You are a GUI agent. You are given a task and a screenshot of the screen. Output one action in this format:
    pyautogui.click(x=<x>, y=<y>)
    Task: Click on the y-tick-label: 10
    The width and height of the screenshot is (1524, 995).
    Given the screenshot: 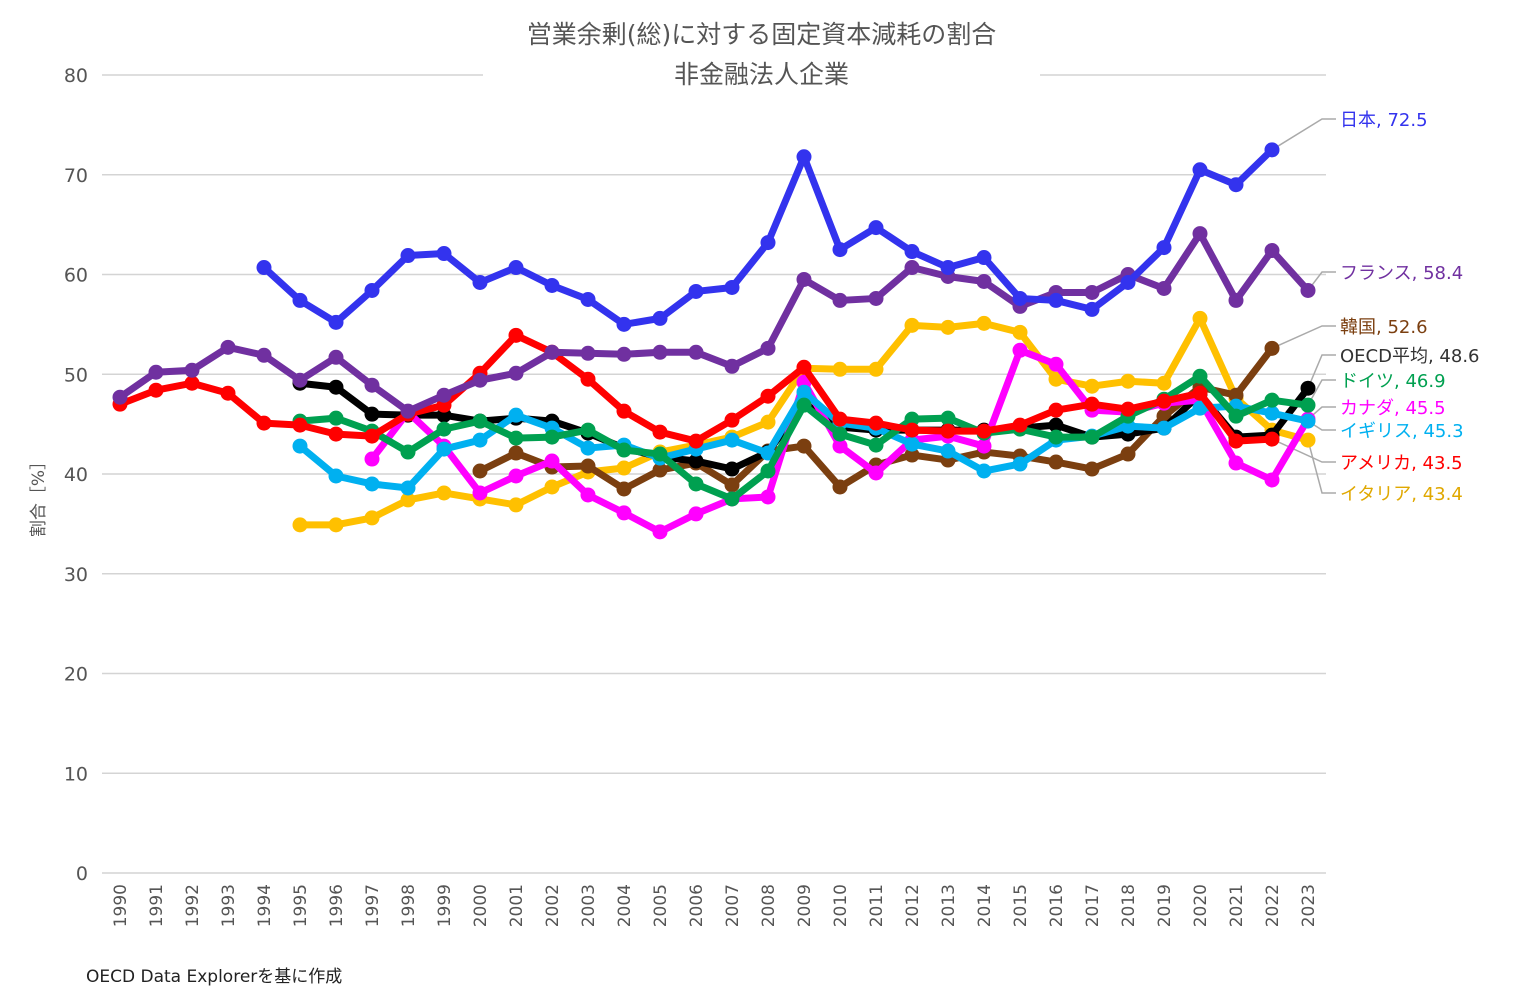 What is the action you would take?
    pyautogui.click(x=76, y=774)
    